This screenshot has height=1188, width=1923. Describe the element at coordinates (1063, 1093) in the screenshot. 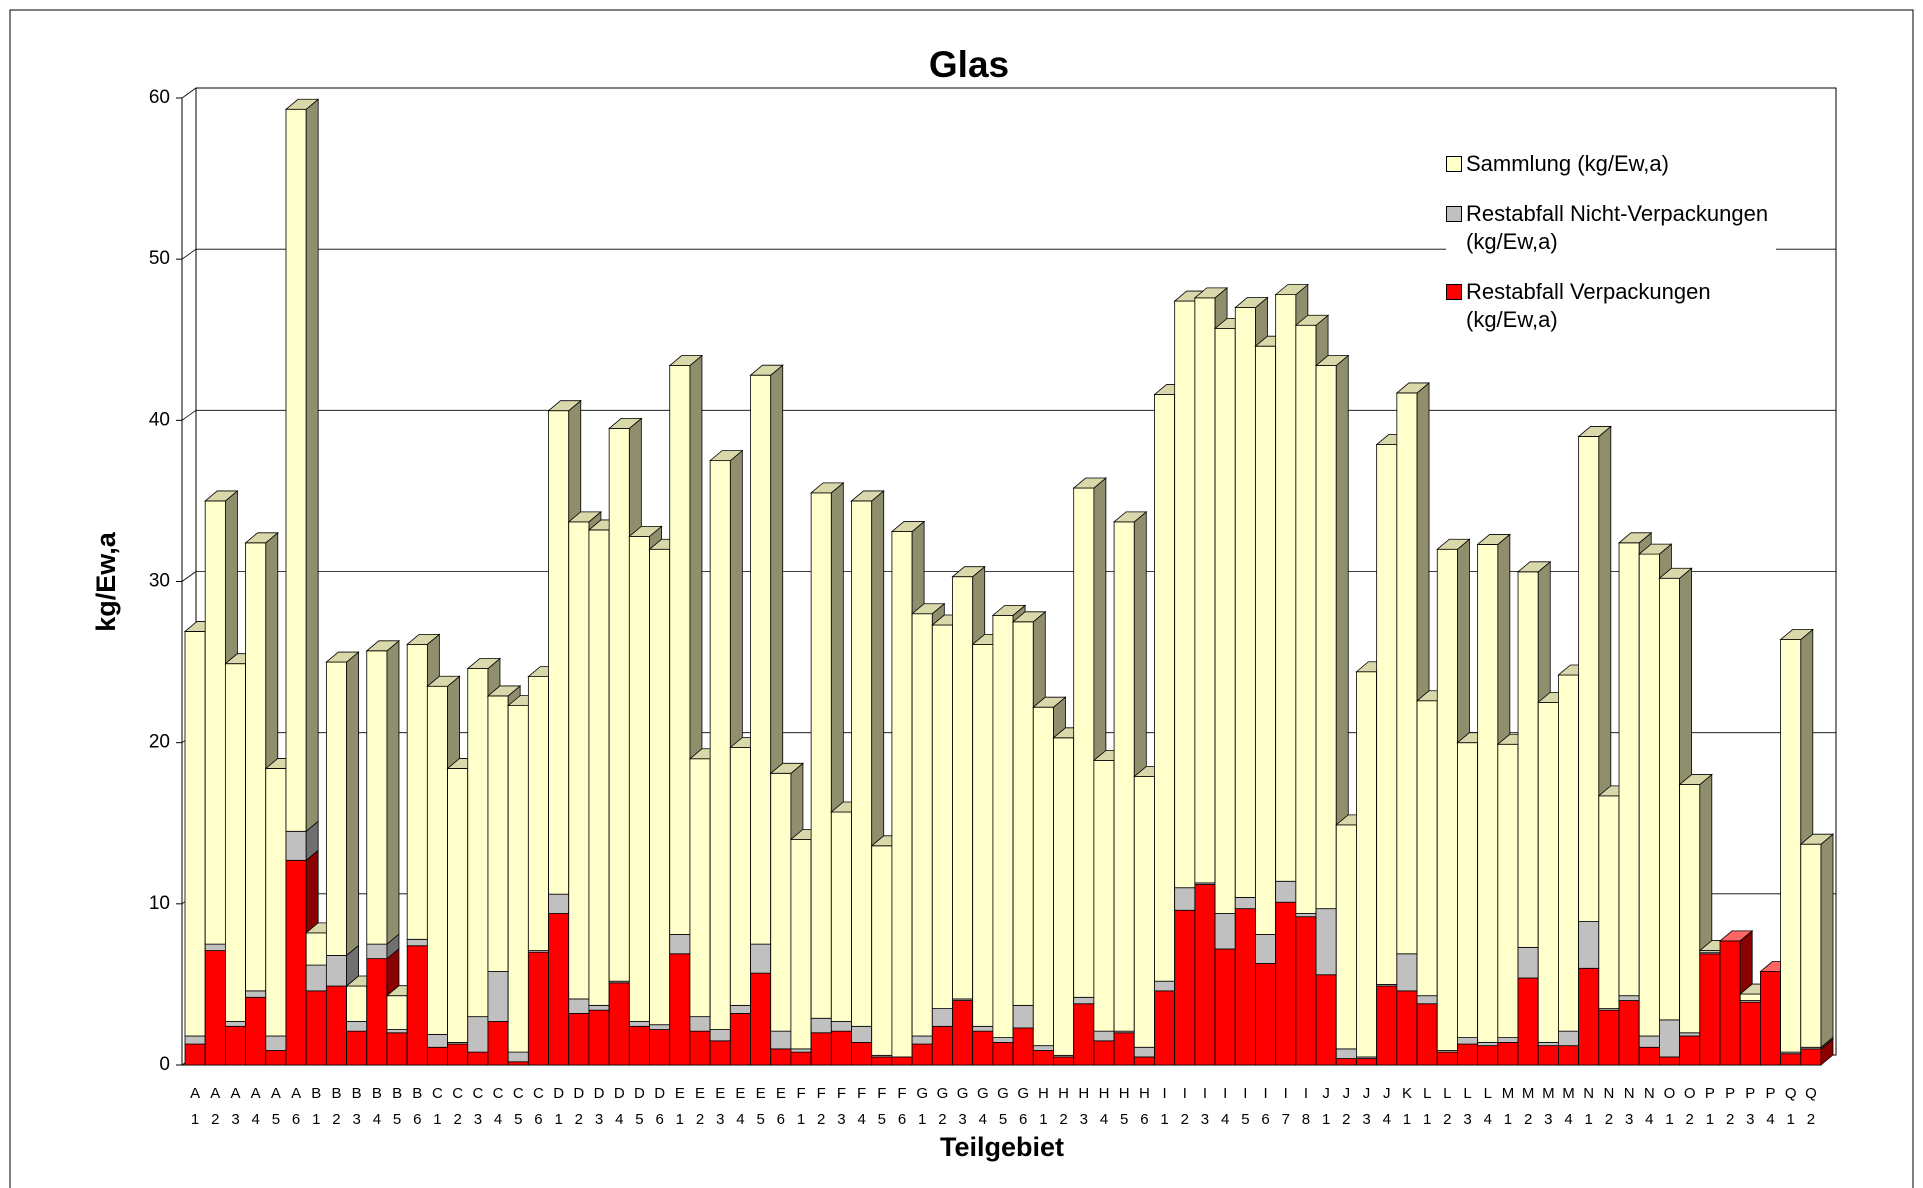

I see `x-tick-part: H` at that location.